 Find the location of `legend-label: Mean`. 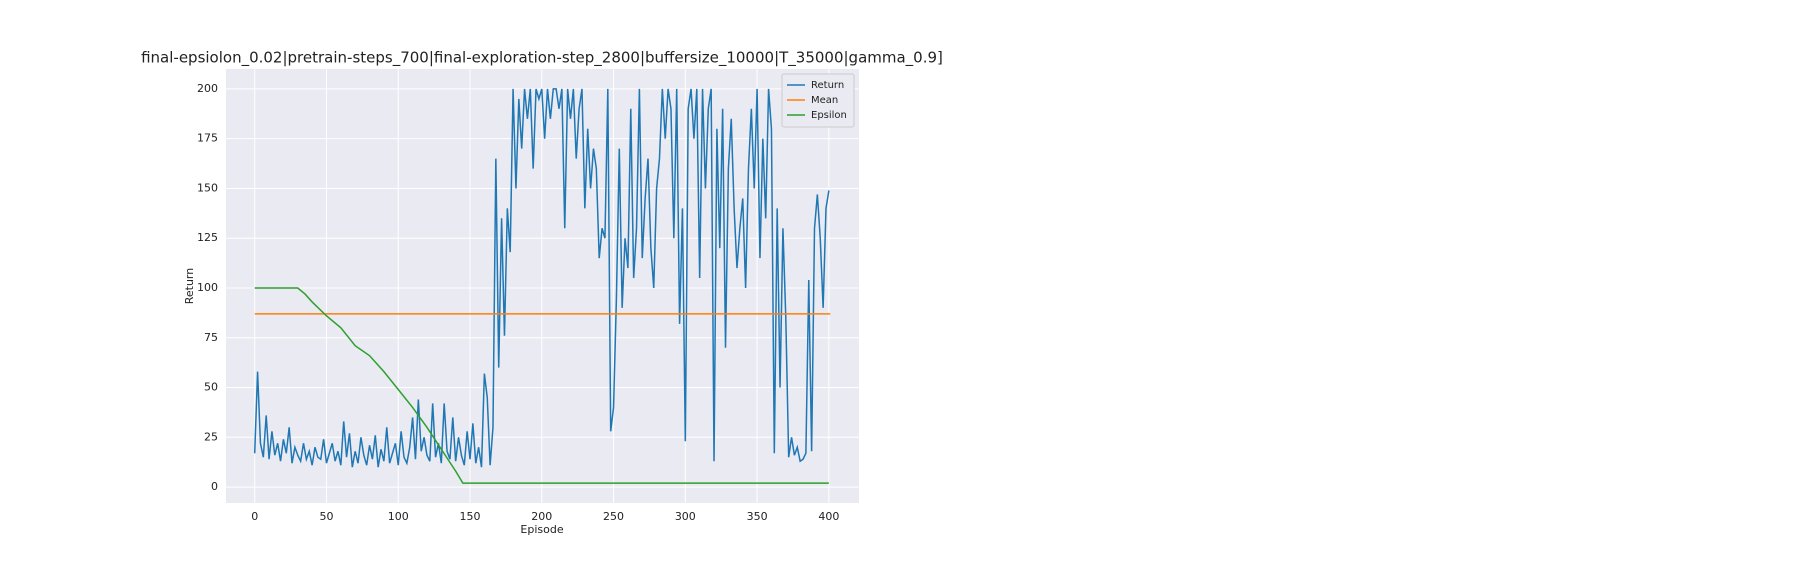

legend-label: Mean is located at coordinates (824, 100).